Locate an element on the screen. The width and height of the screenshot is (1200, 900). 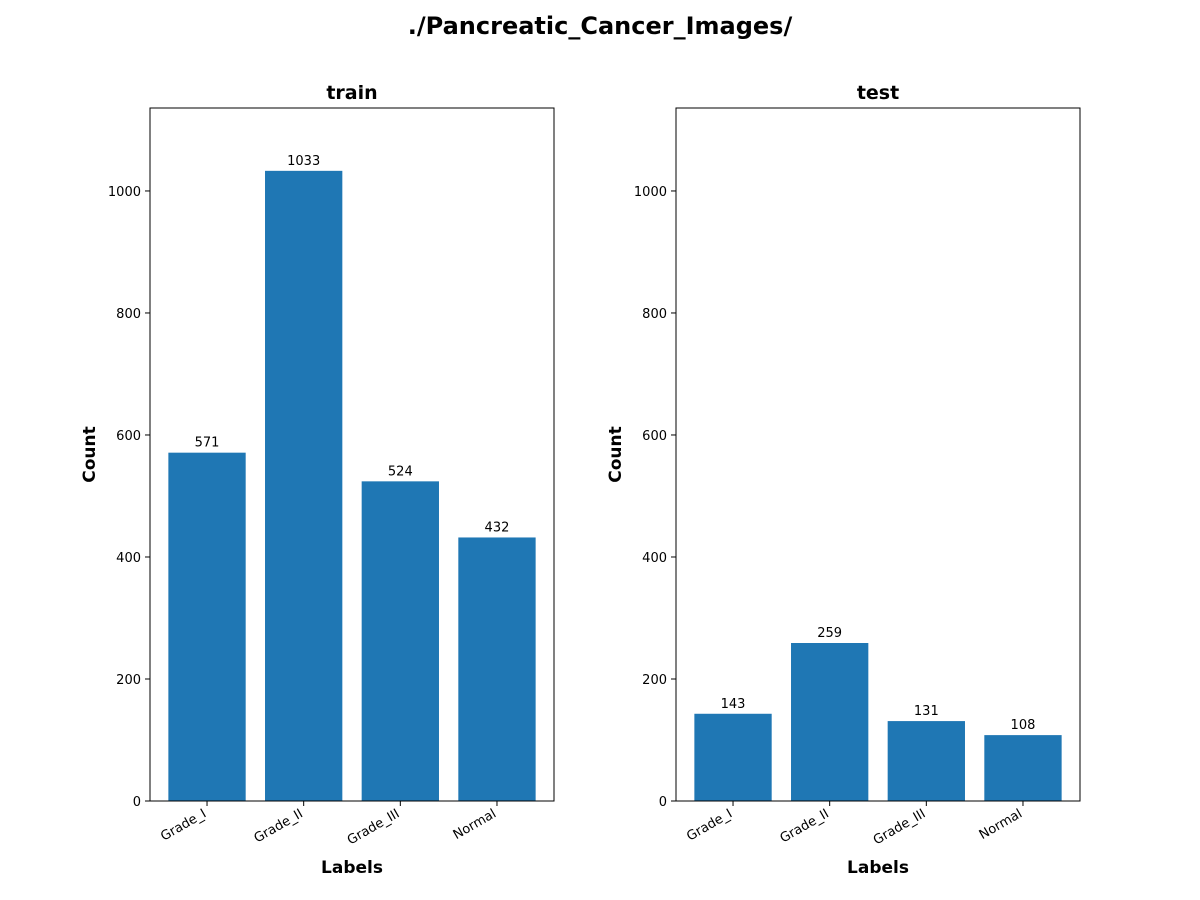
panel-title: train is located at coordinates (351, 93).